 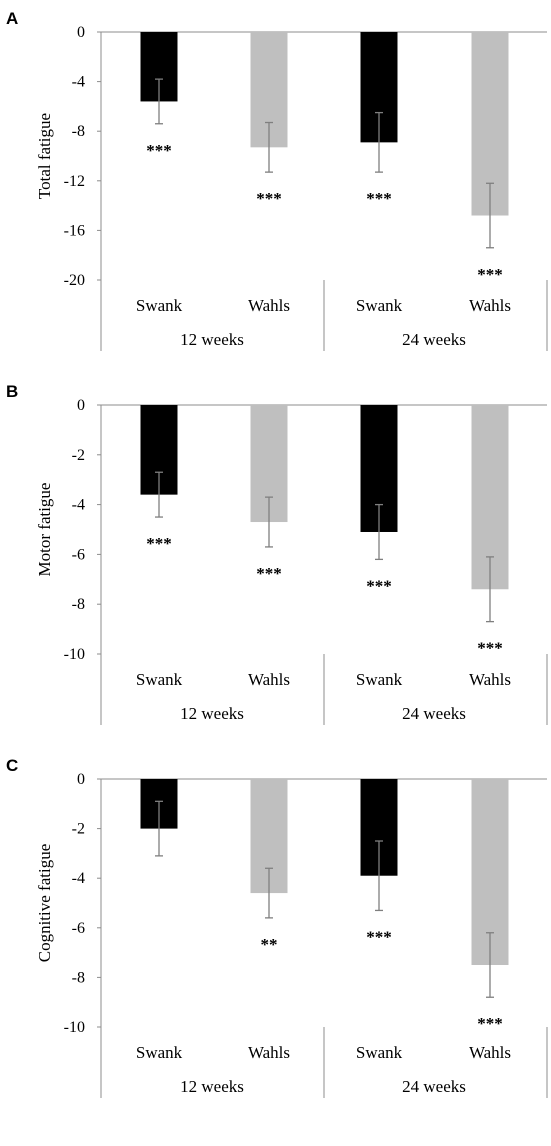 What do you see at coordinates (12, 391) in the screenshot?
I see `panel-letter: B` at bounding box center [12, 391].